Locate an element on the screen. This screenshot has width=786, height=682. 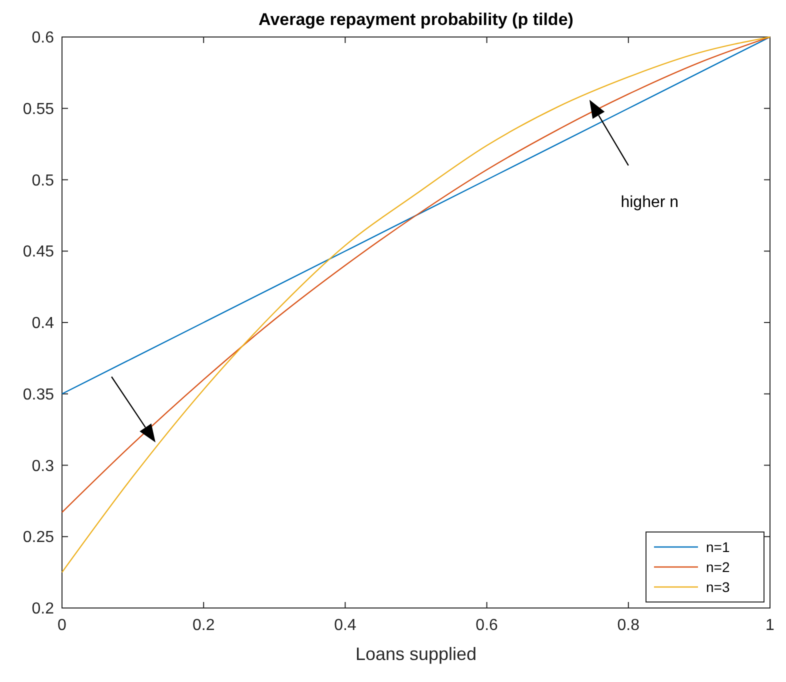
chart-title: Average repayment probability (p tilde) is located at coordinates (416, 19).